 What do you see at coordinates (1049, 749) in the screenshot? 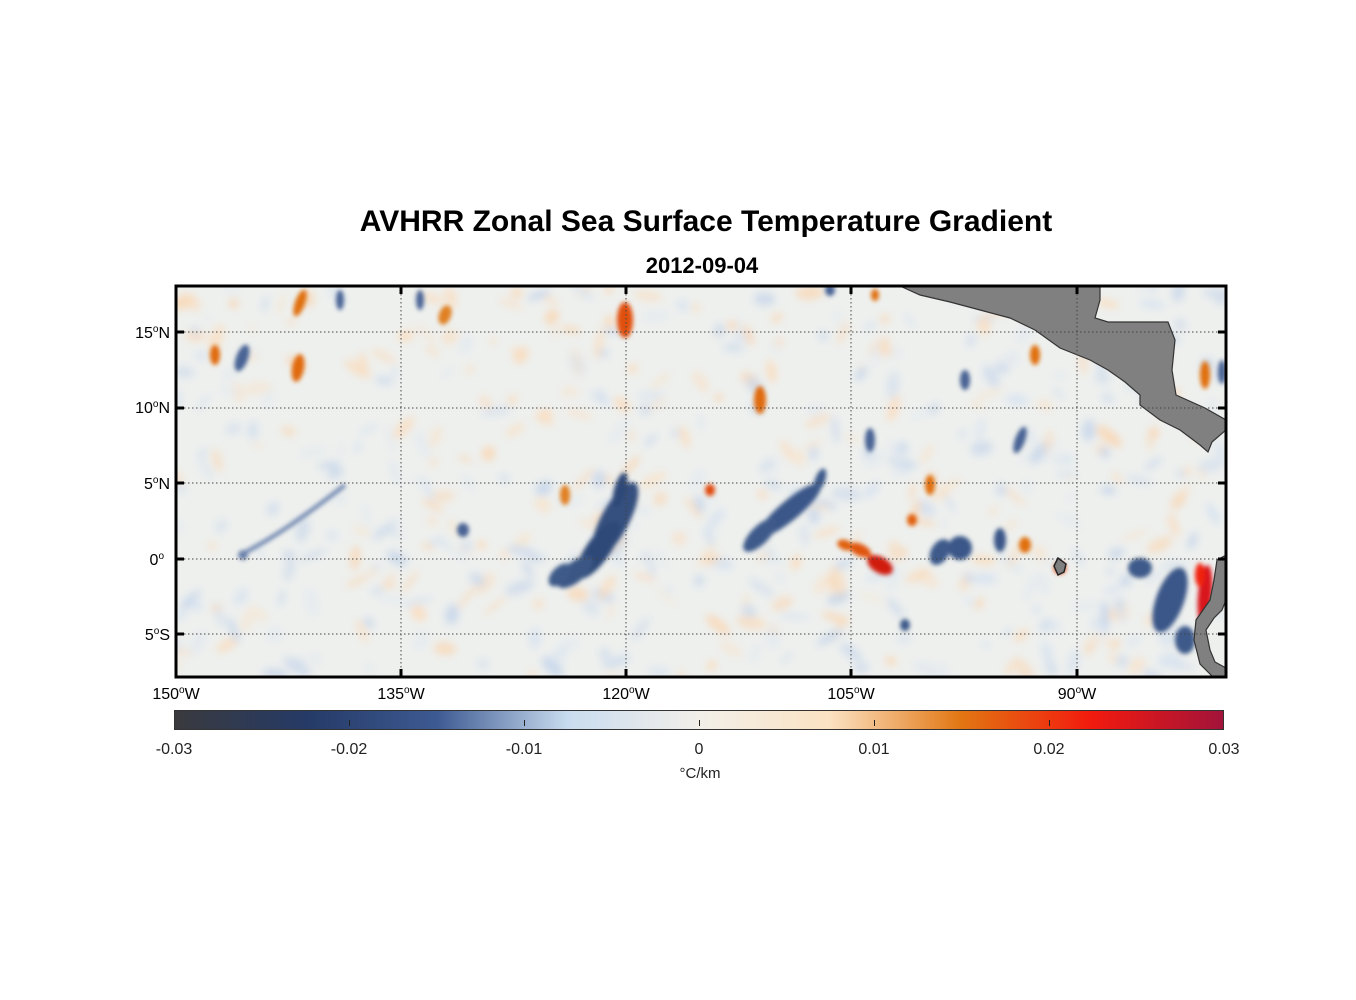
I see `colorbar-label: 0.02` at bounding box center [1049, 749].